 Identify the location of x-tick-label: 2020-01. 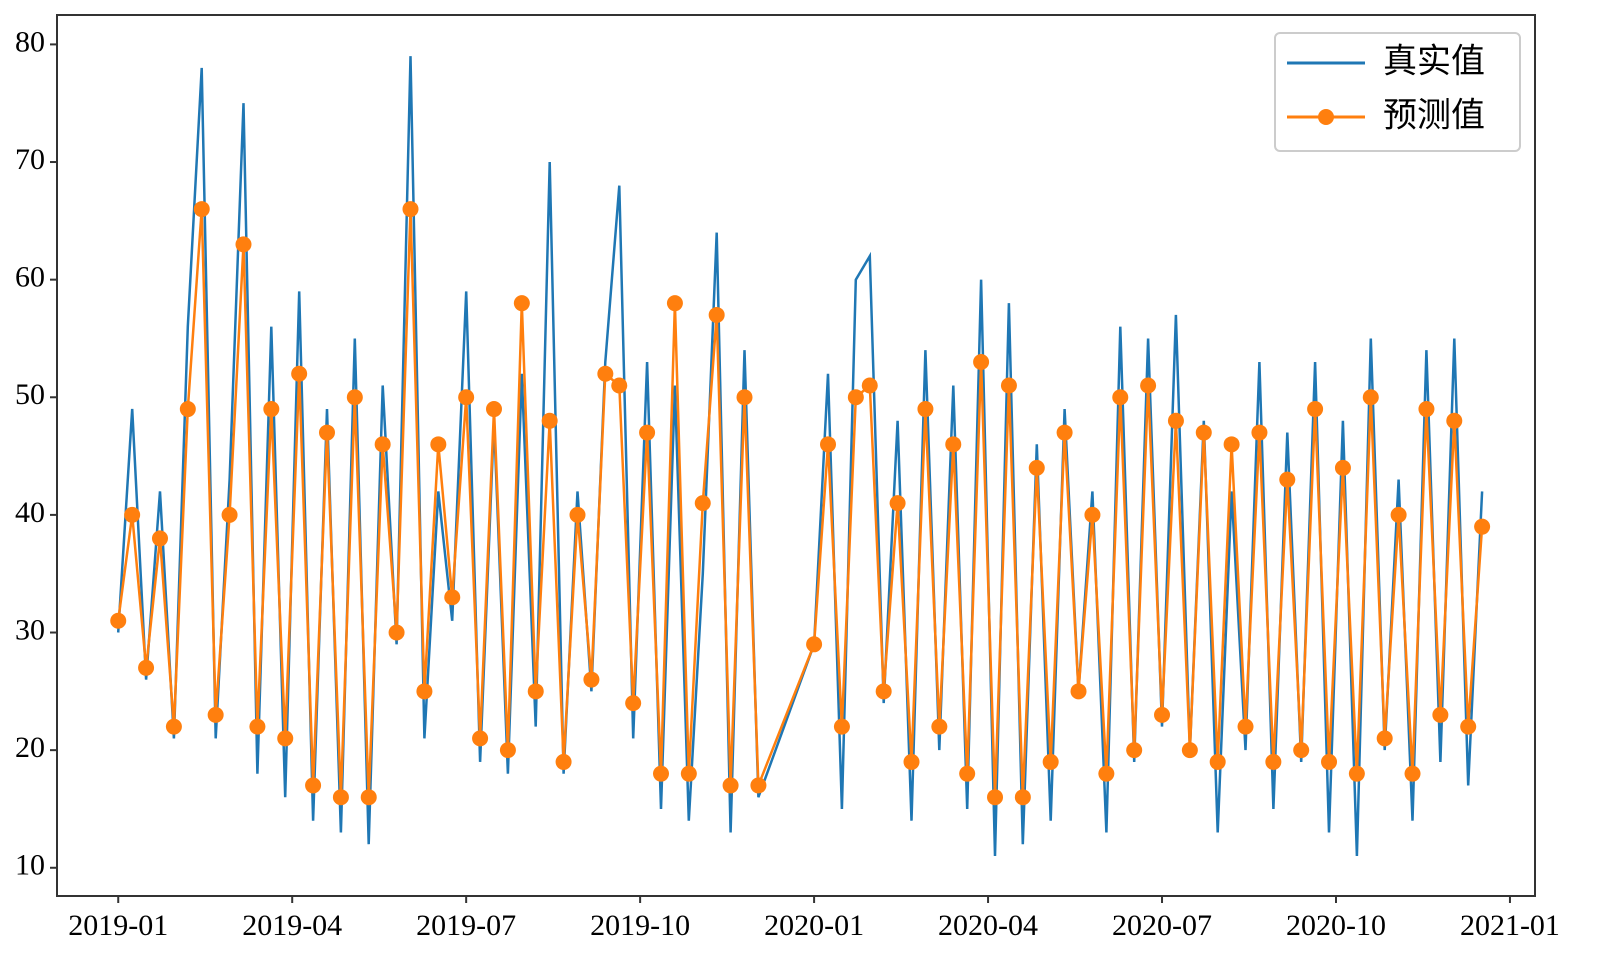
(814, 925).